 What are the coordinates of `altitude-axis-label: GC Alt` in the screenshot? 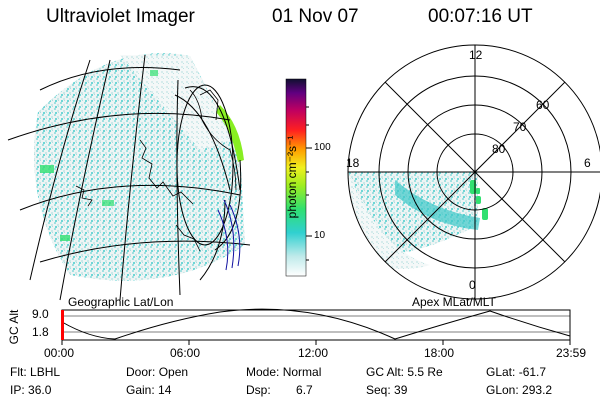 It's located at (14, 327).